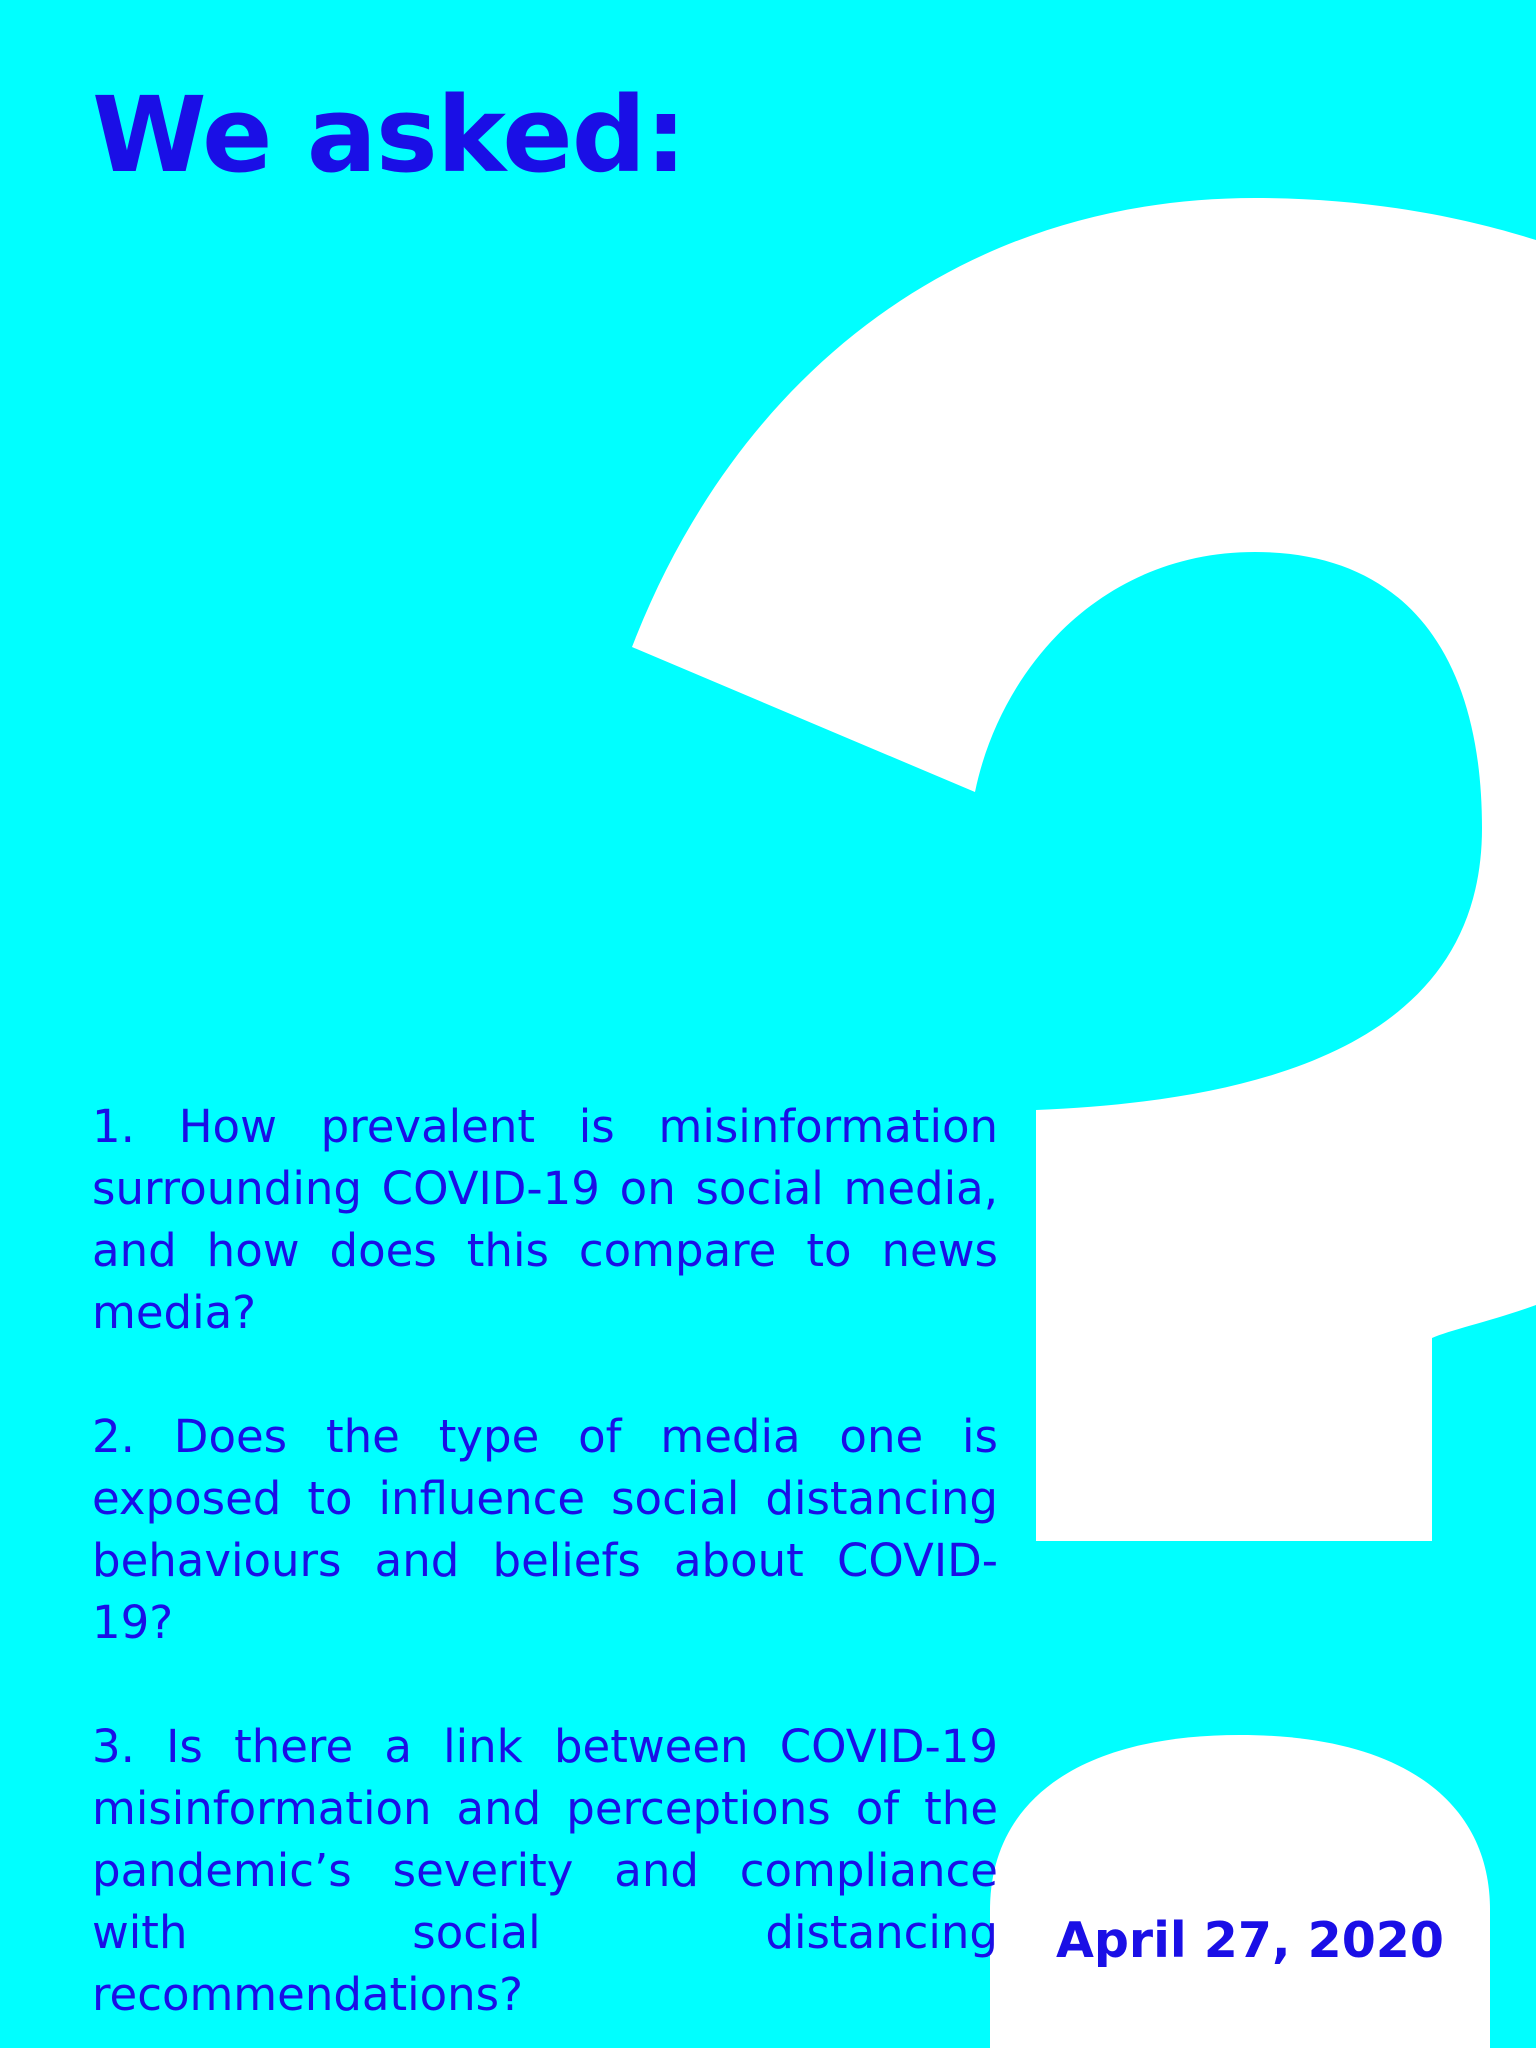  I want to click on question-mark-dot, so click(1240, 1891).